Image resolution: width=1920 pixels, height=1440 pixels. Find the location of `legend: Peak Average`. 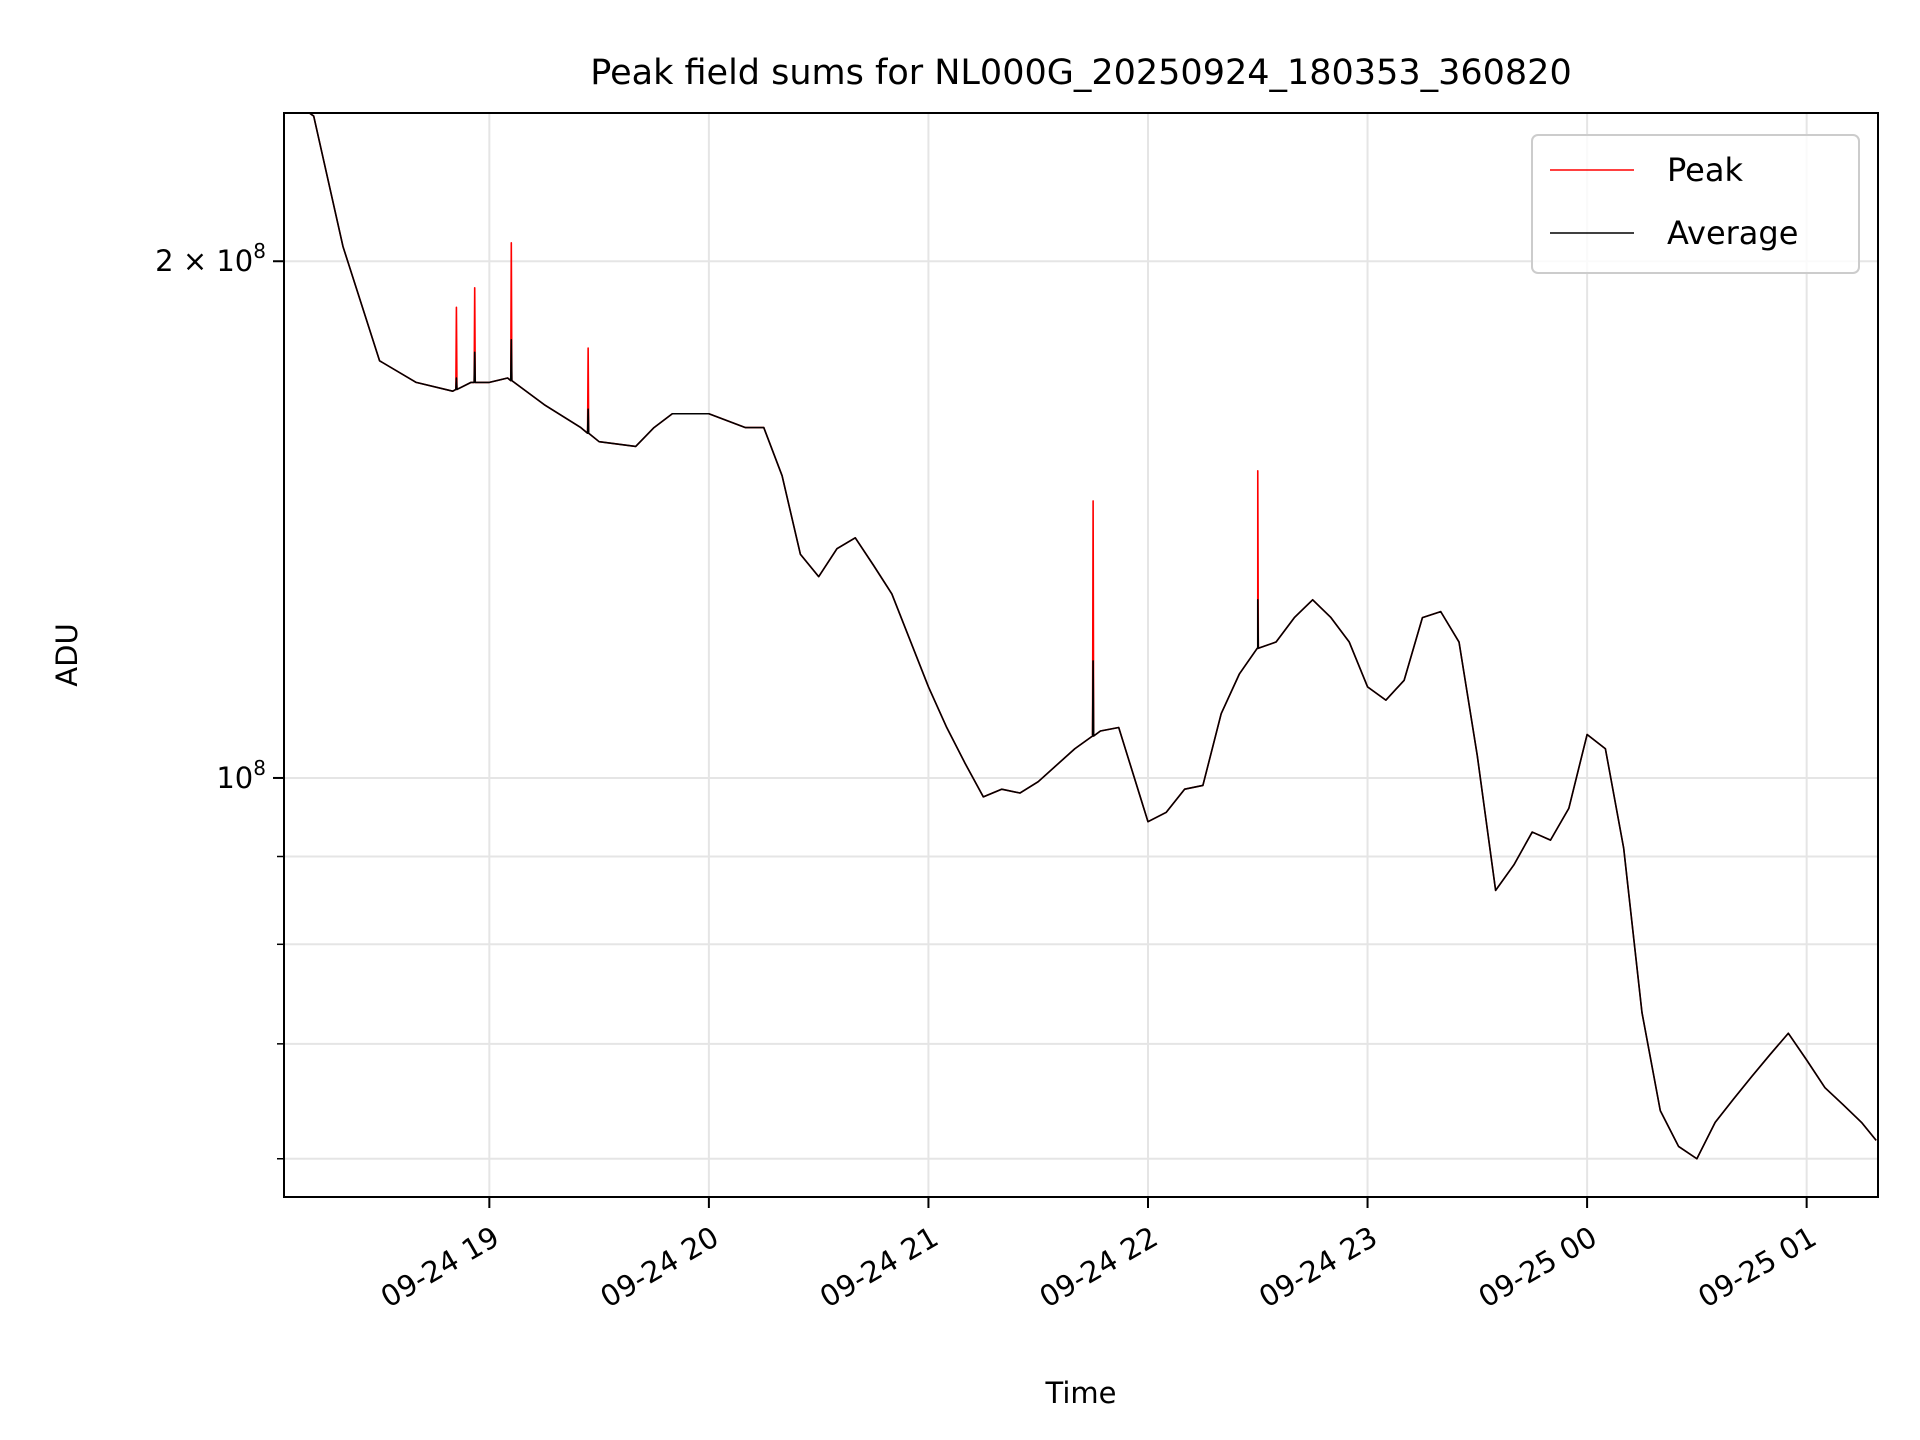

legend: Peak Average is located at coordinates (1695, 204).